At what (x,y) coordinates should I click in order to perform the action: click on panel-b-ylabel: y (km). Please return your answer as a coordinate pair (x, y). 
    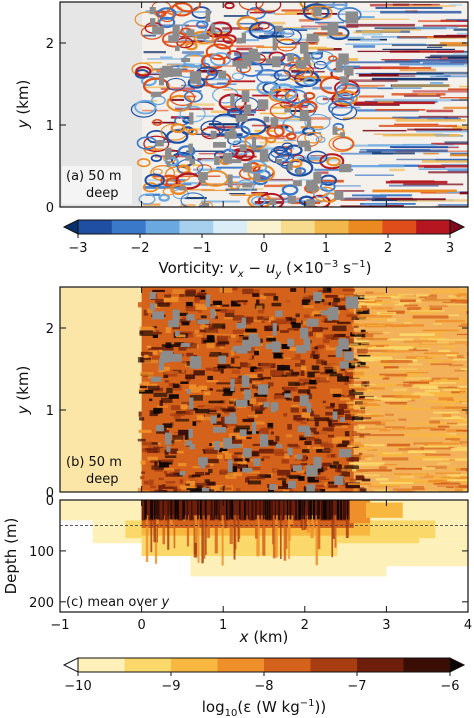
    Looking at the image, I should click on (23, 391).